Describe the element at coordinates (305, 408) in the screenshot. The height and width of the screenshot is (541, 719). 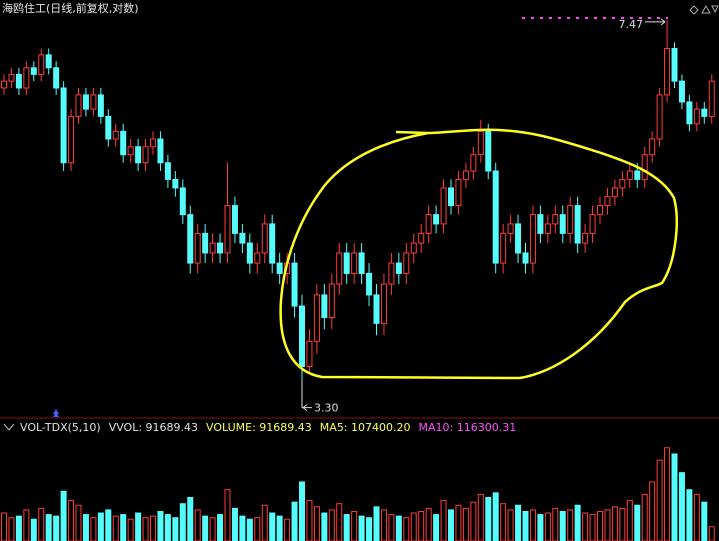
I see `annotation-arrowhead` at that location.